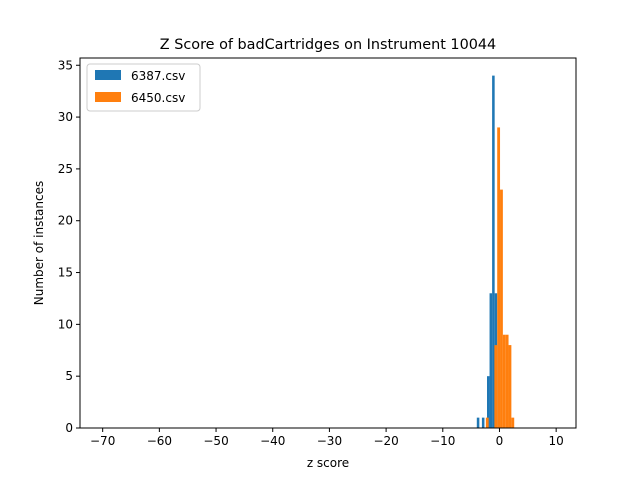 This screenshot has height=480, width=640. I want to click on histogram-bars, so click(495, 252).